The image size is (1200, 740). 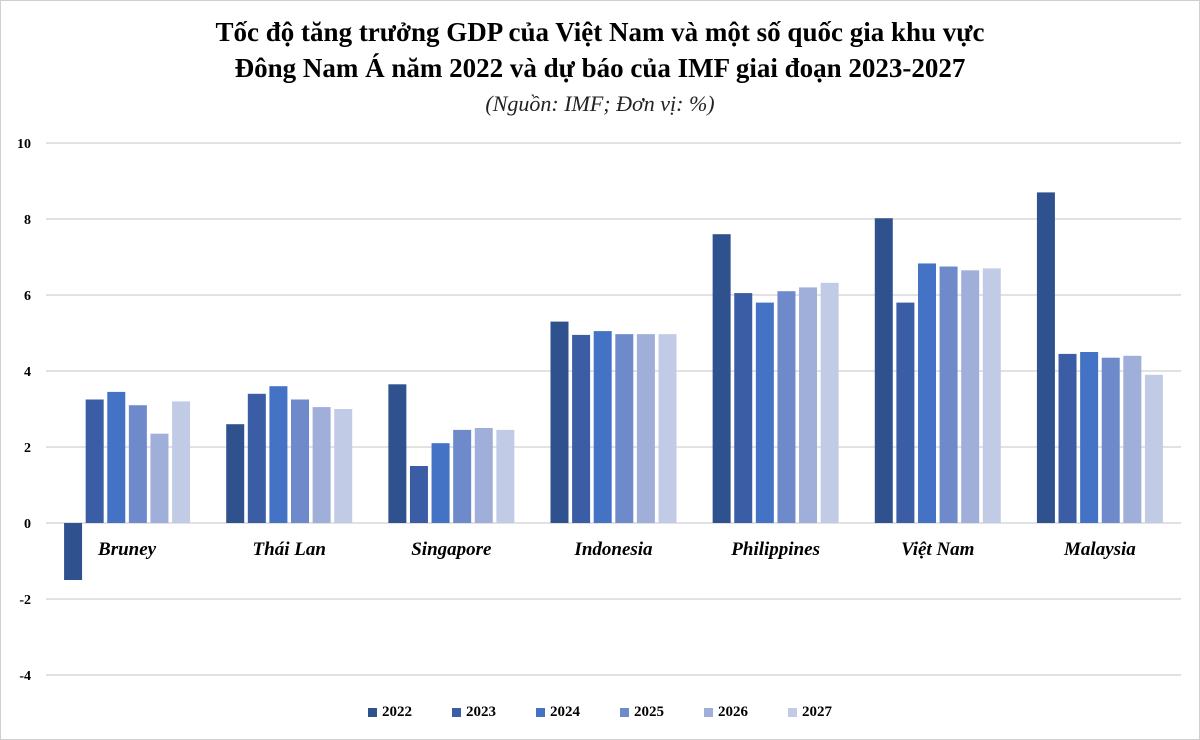 What do you see at coordinates (25, 676) in the screenshot?
I see `y-tick-label: -4` at bounding box center [25, 676].